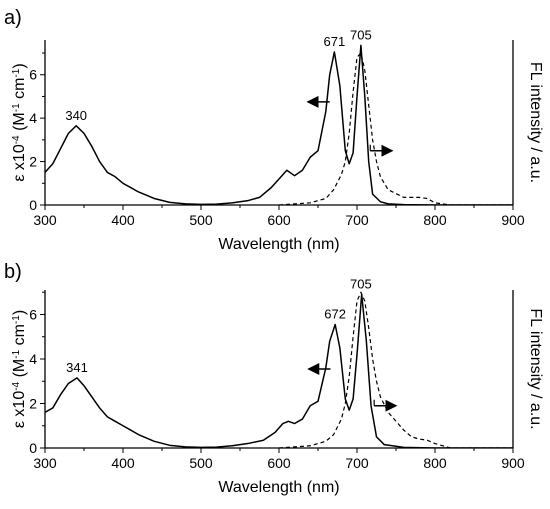 The image size is (550, 509). I want to click on peak-label: 340, so click(76, 115).